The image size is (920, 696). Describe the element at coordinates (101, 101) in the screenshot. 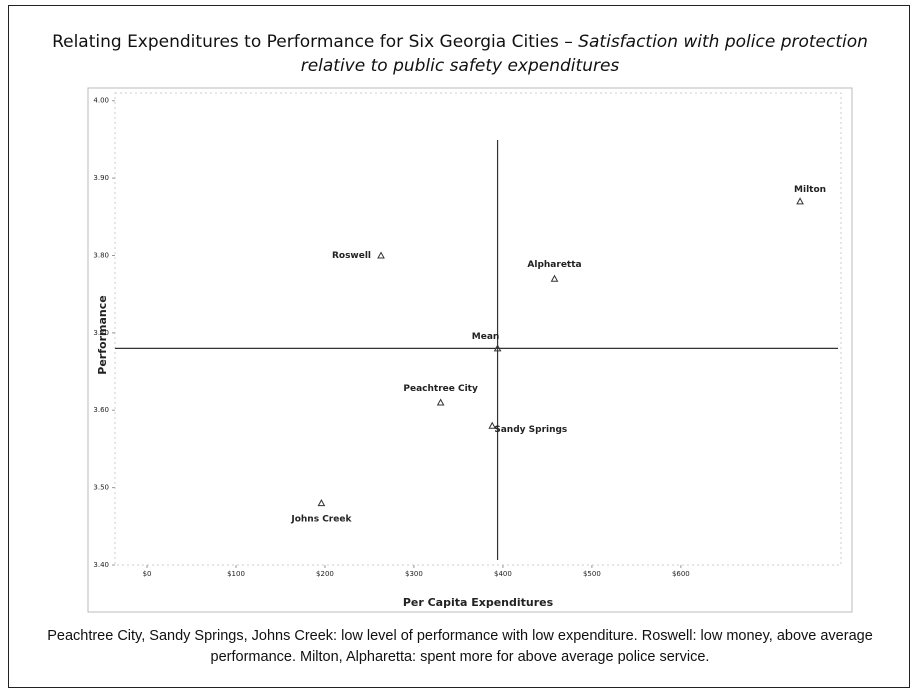

I see `y-tick-label: 4.00` at that location.